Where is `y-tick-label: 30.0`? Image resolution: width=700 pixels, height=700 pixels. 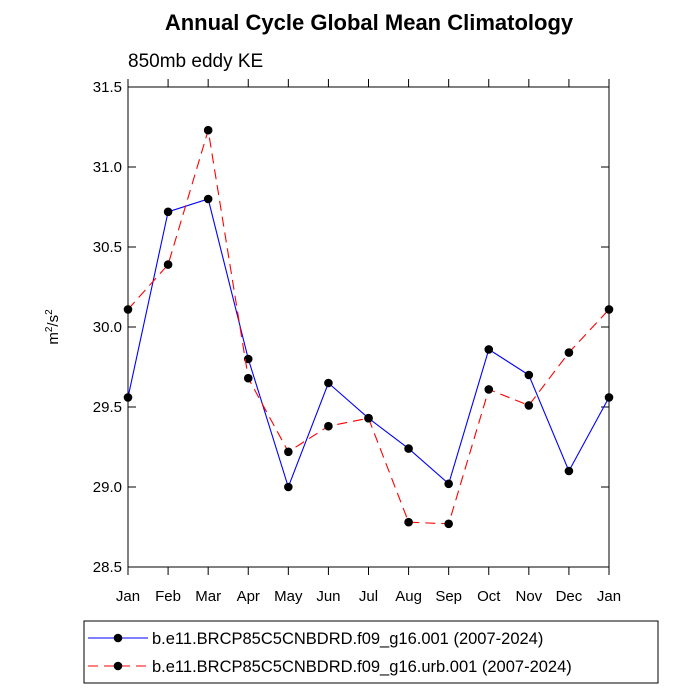
y-tick-label: 30.0 is located at coordinates (107, 327).